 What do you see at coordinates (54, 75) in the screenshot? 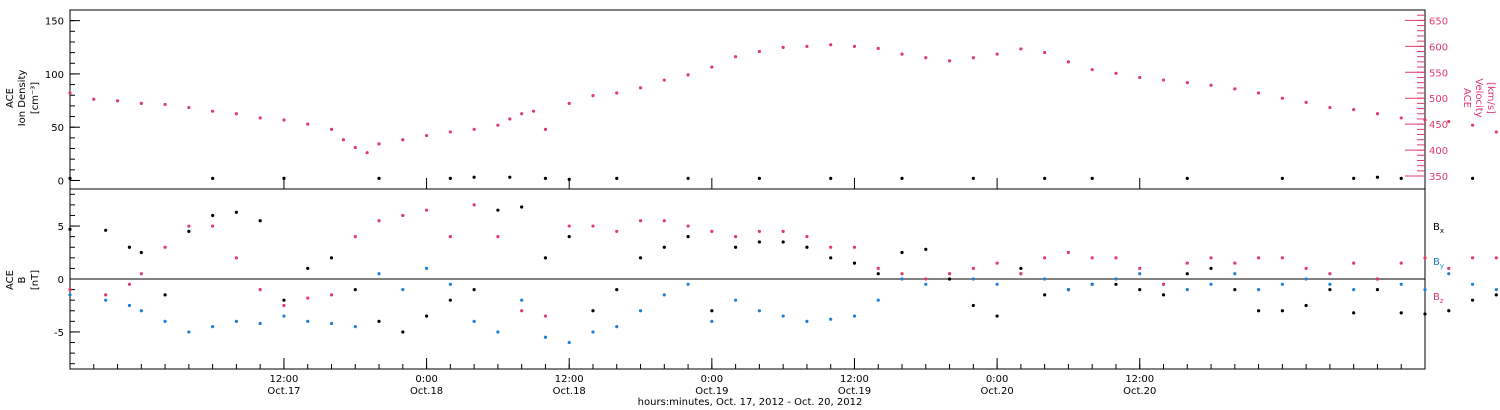
I see `top-ytick-label: 100` at bounding box center [54, 75].